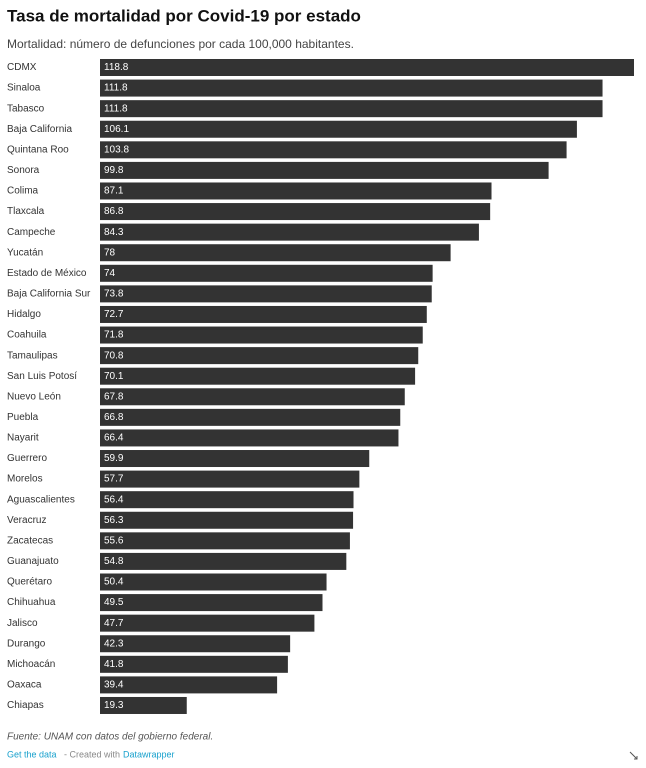 Image resolution: width=646 pixels, height=768 pixels. I want to click on value-label: 41.8, so click(114, 664).